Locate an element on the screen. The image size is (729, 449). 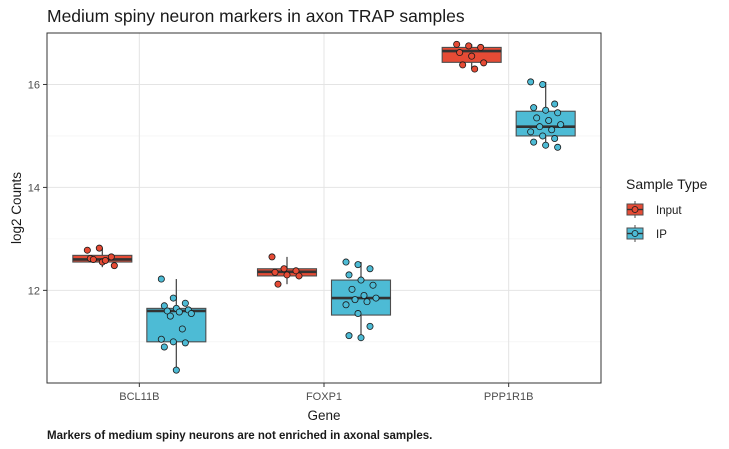
x-tick-label: BCL11B is located at coordinates (139, 397).